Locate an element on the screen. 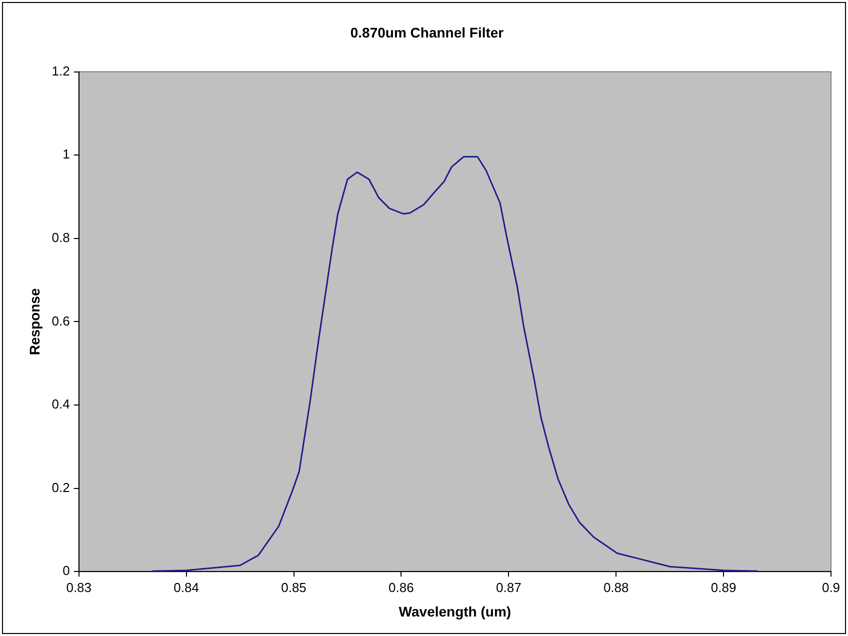 This screenshot has width=848, height=636. y-tick-label: 1.2 is located at coordinates (61, 70).